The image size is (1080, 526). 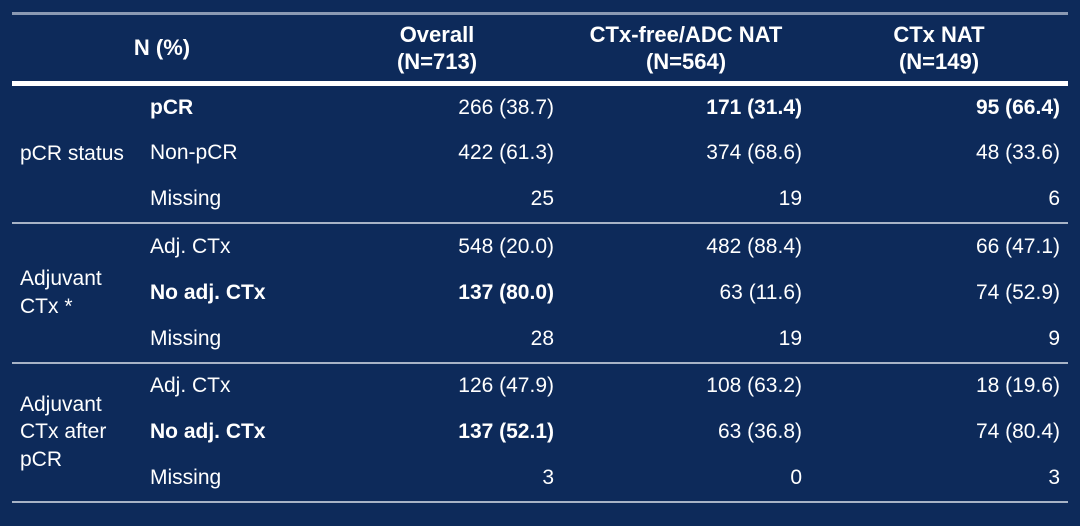 What do you see at coordinates (437, 385) in the screenshot?
I see `cell-overall: 126 (47.9)` at bounding box center [437, 385].